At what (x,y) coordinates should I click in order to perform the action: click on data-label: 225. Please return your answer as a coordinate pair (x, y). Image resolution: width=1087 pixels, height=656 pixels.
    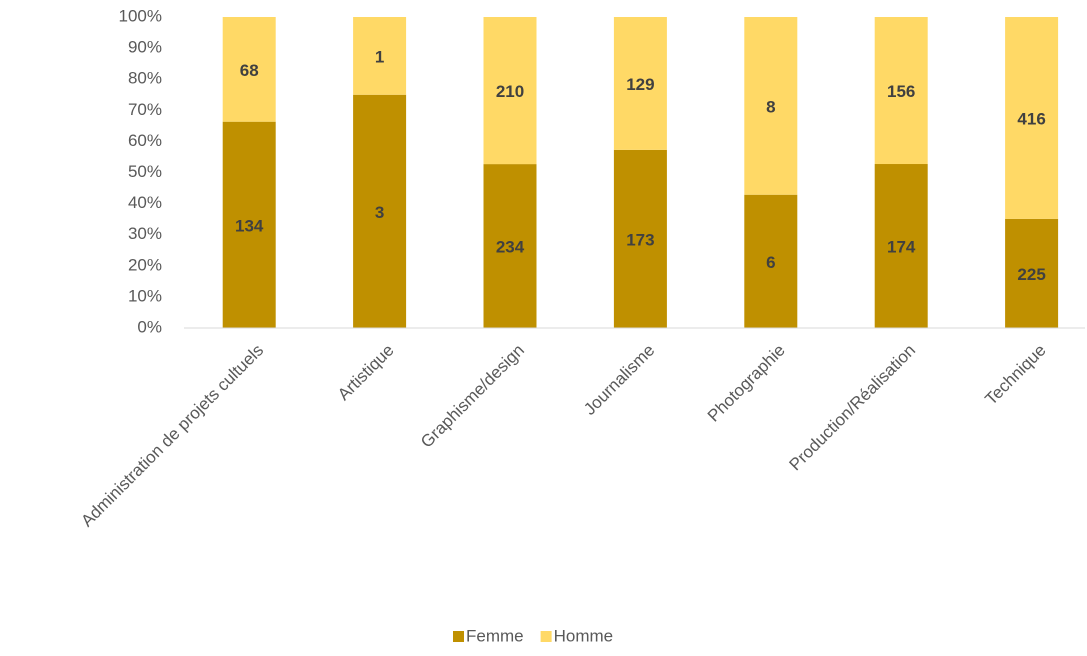
    Looking at the image, I should click on (1031, 274).